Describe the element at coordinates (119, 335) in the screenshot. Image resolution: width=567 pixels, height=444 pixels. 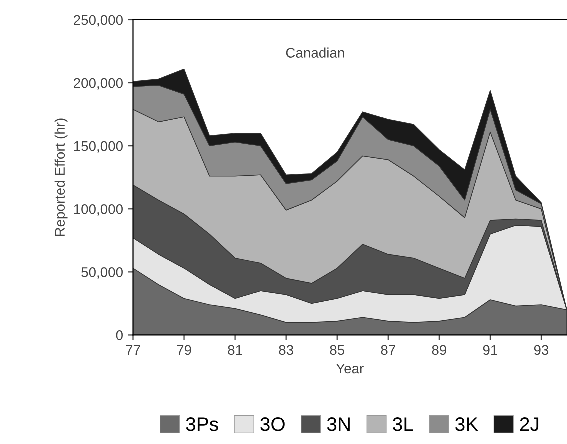
I see `y-tick-label: 0` at that location.